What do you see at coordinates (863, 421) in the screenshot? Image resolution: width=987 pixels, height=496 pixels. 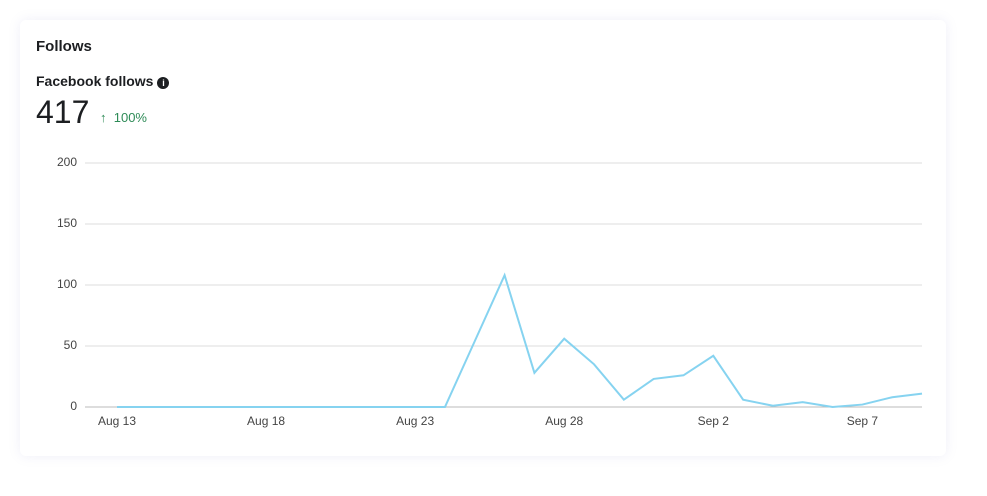 I see `x-tick-label: Sep 7` at bounding box center [863, 421].